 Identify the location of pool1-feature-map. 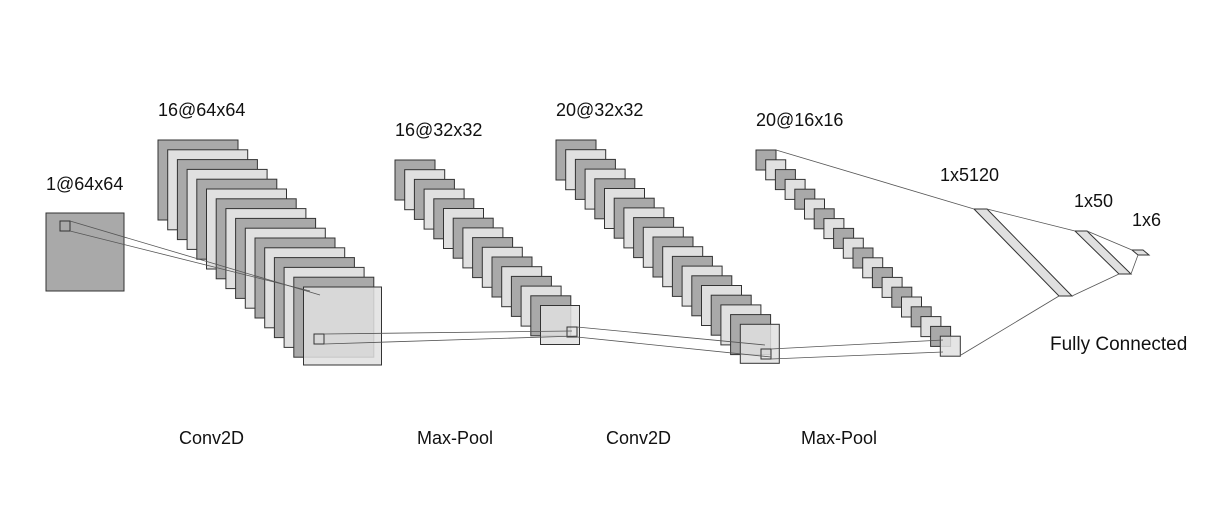
(560, 325).